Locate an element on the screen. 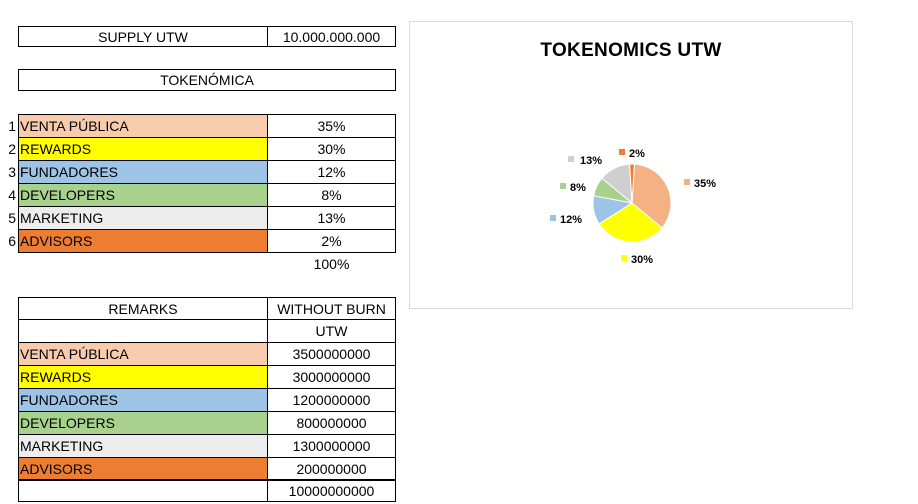 This screenshot has width=918, height=504. row-number: 6 is located at coordinates (12, 240).